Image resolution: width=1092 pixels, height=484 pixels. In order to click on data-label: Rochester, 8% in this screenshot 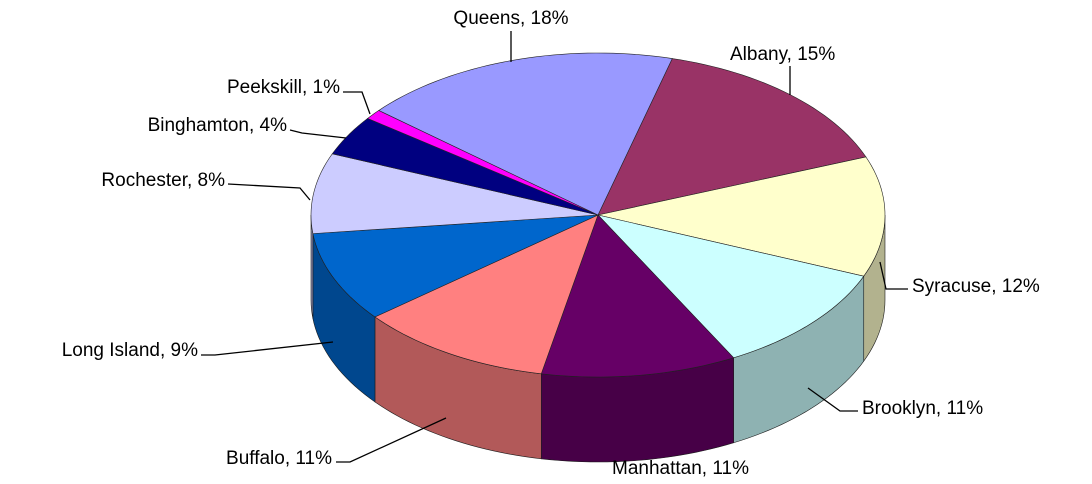, I will do `click(163, 180)`.